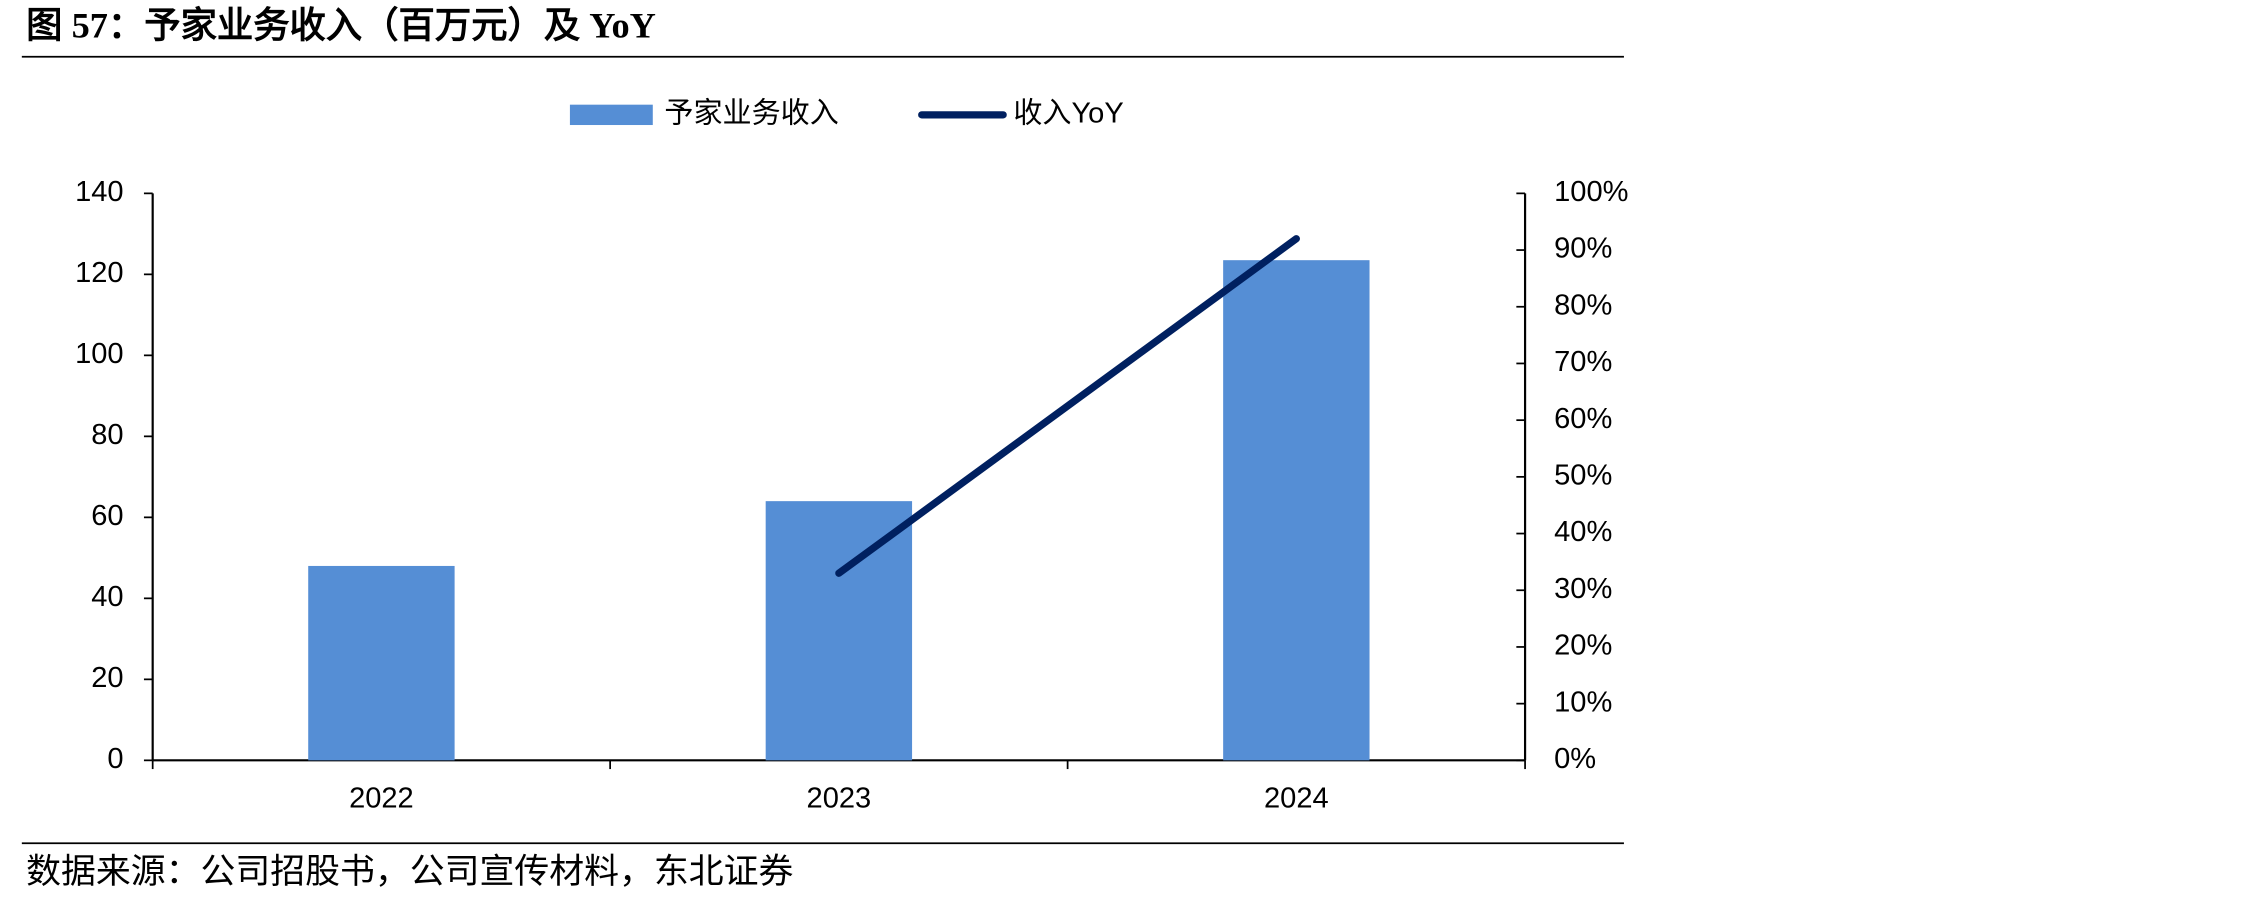 The image size is (2268, 905). What do you see at coordinates (107, 678) in the screenshot?
I see `y-tick-label: 20` at bounding box center [107, 678].